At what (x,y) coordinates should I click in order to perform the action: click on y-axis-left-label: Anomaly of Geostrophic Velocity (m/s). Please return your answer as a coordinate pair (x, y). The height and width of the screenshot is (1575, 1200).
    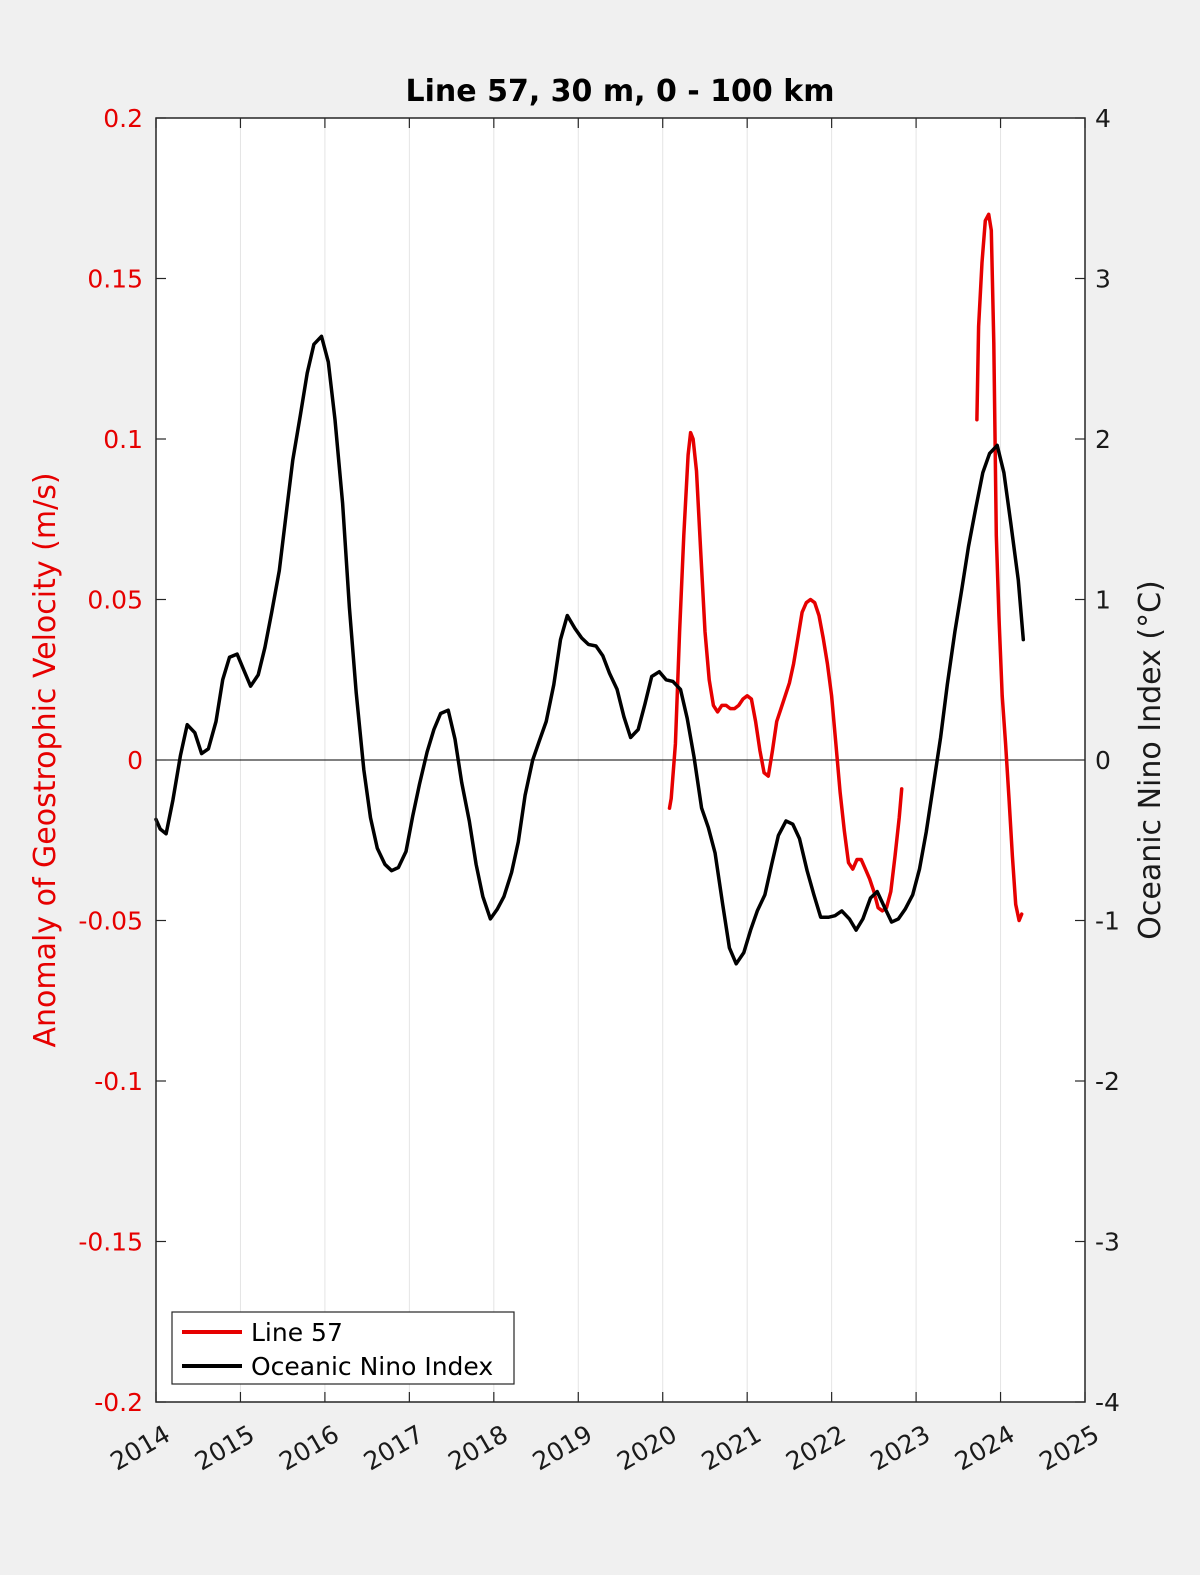
    Looking at the image, I should click on (45, 759).